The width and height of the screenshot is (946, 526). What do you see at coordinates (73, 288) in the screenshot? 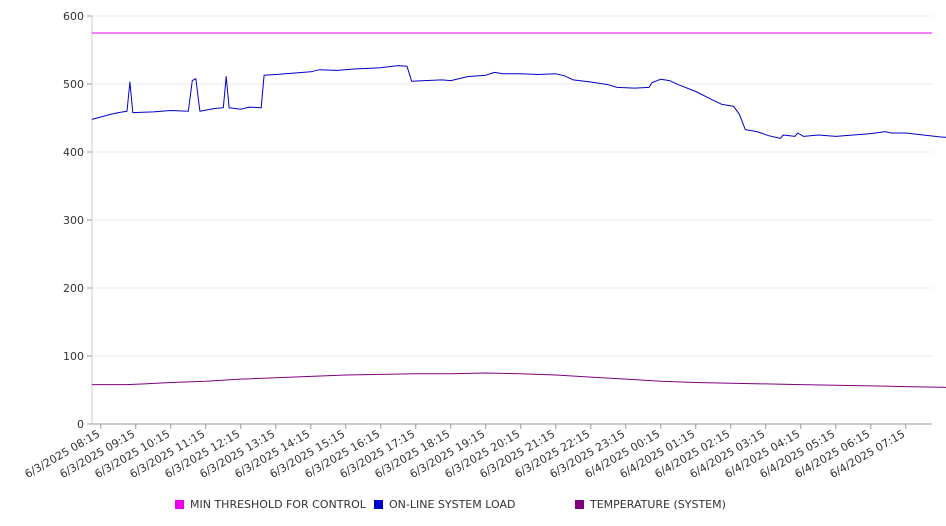
I see `y-tick-label: 200` at bounding box center [73, 288].